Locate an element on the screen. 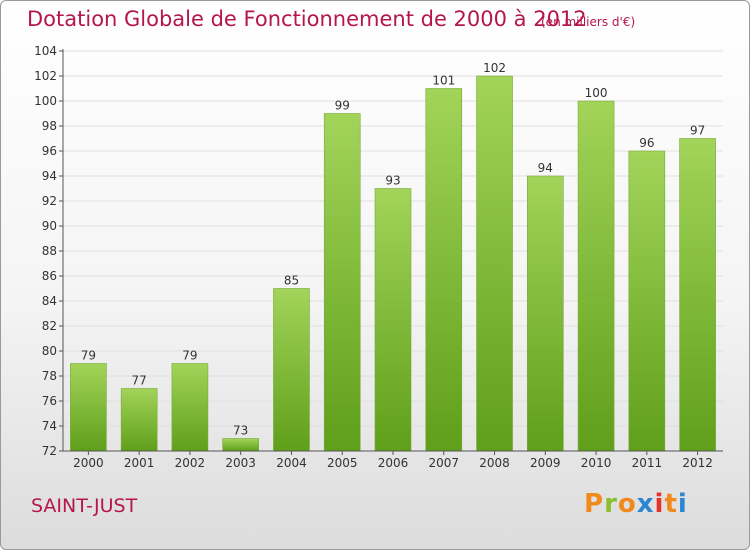  x-tick-label: 2012 is located at coordinates (697, 463).